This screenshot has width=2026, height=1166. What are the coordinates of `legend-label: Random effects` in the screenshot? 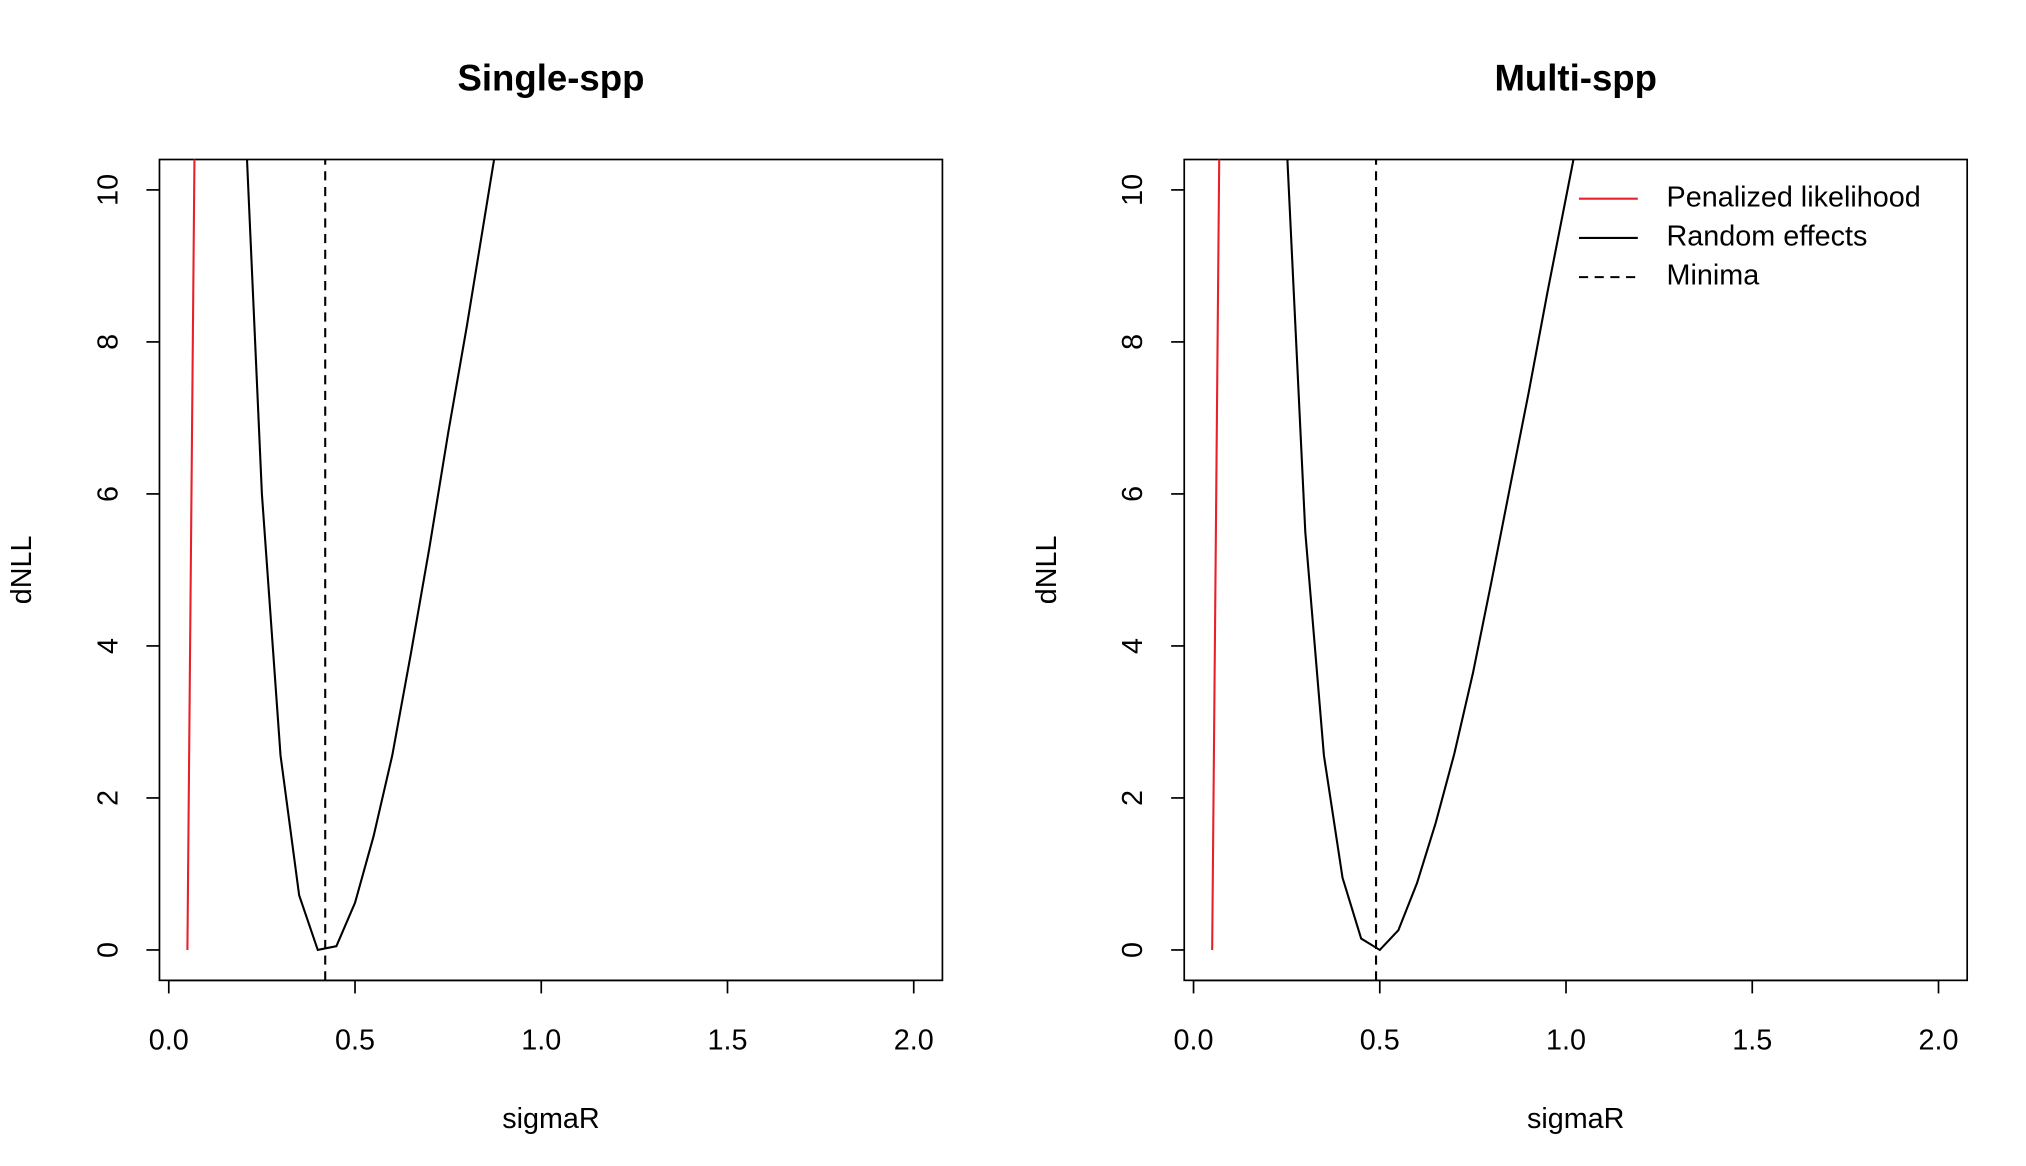 It's located at (1767, 237).